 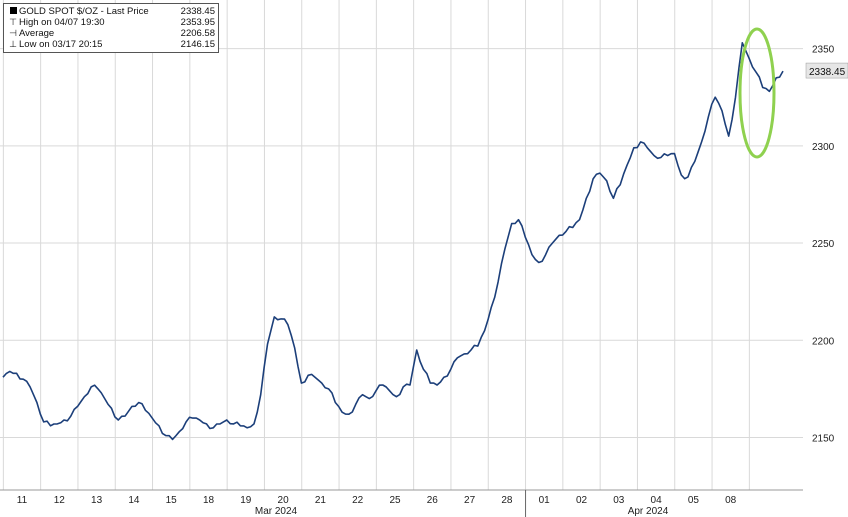 I want to click on x-tick-label: 19, so click(x=246, y=500).